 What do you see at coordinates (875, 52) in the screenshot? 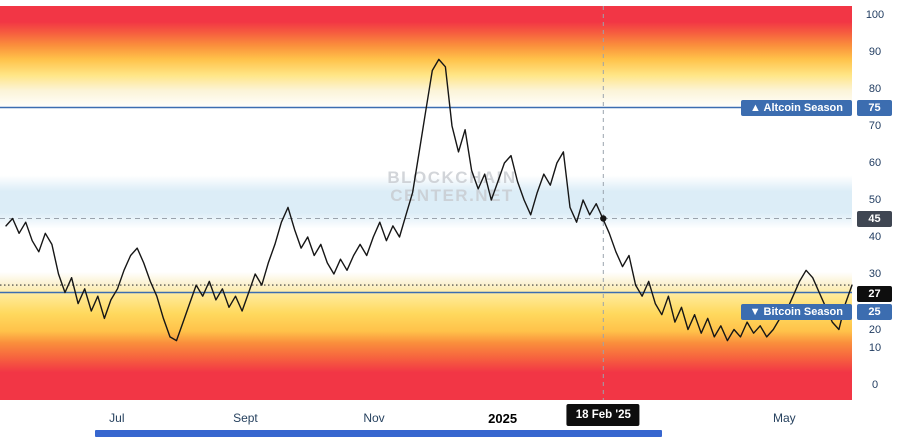
I see `y-tick-90: 90` at bounding box center [875, 52].